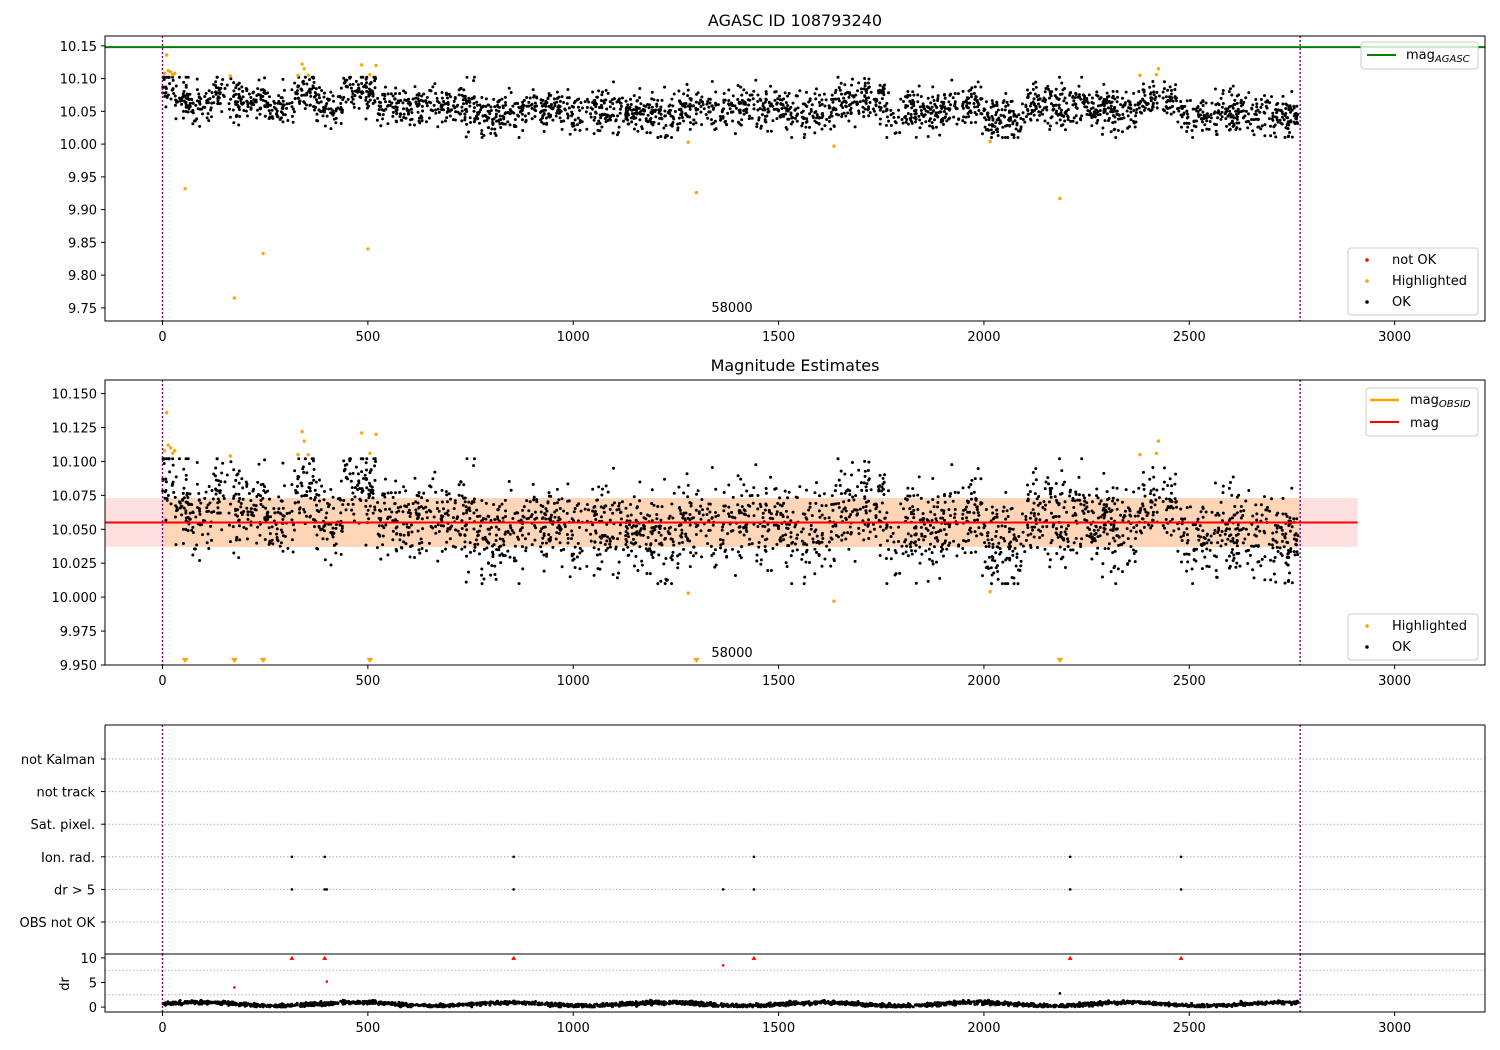 The width and height of the screenshot is (1500, 1050). What do you see at coordinates (175, 73) in the screenshot?
I see `highlighted-point` at bounding box center [175, 73].